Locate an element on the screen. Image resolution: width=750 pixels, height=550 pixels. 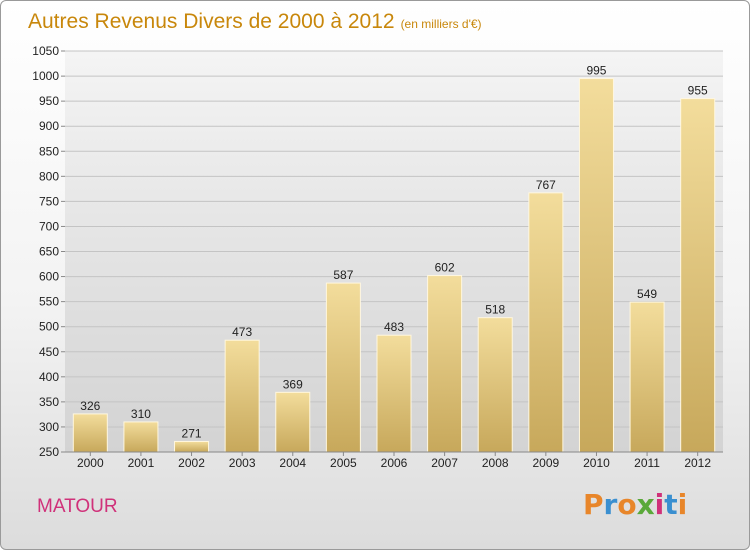
x-tick-label: 2012 is located at coordinates (697, 463).